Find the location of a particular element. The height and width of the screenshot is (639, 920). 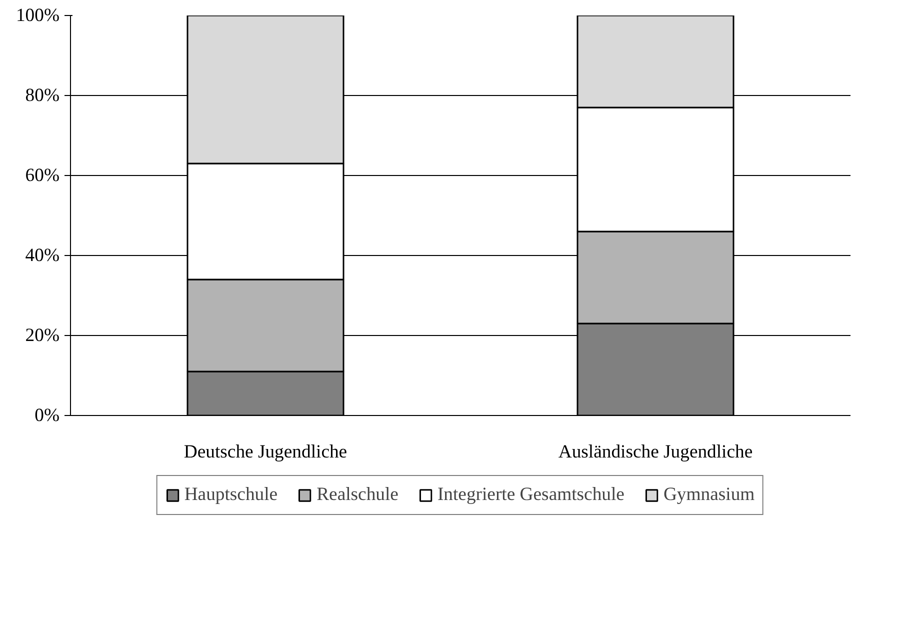

legend-label: Hauptschule is located at coordinates (231, 495).